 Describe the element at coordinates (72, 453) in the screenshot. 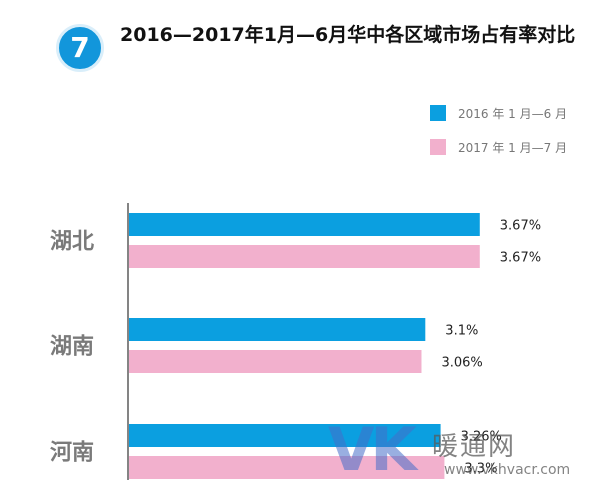

I see `category-label: 河南` at that location.